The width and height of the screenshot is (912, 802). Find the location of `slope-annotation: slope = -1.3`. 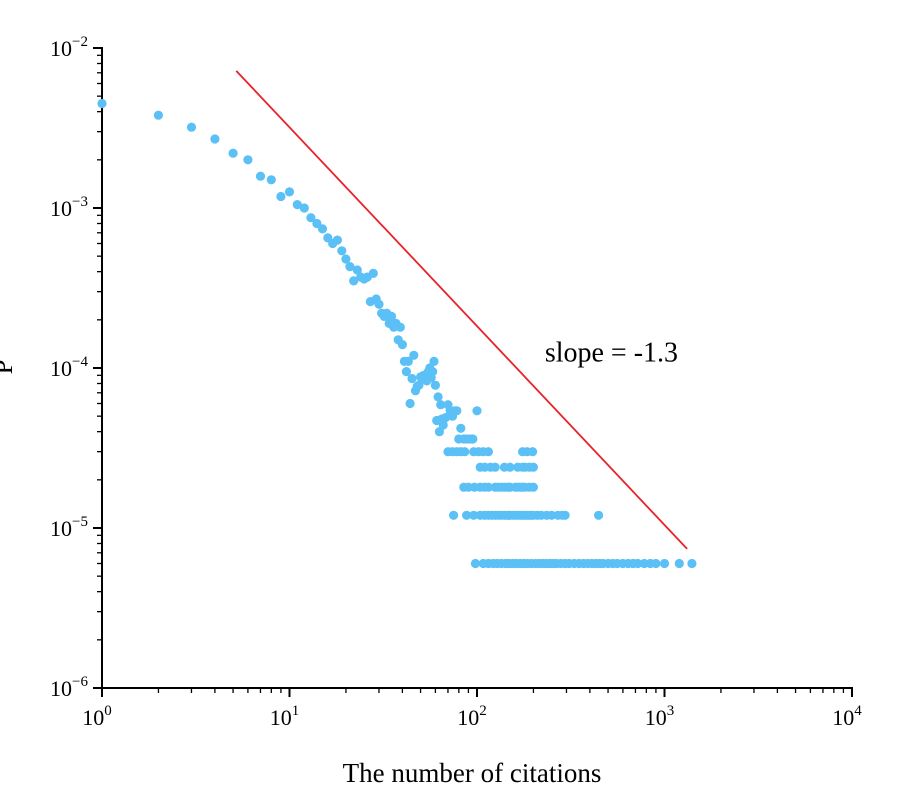

slope-annotation: slope = -1.3 is located at coordinates (611, 352).